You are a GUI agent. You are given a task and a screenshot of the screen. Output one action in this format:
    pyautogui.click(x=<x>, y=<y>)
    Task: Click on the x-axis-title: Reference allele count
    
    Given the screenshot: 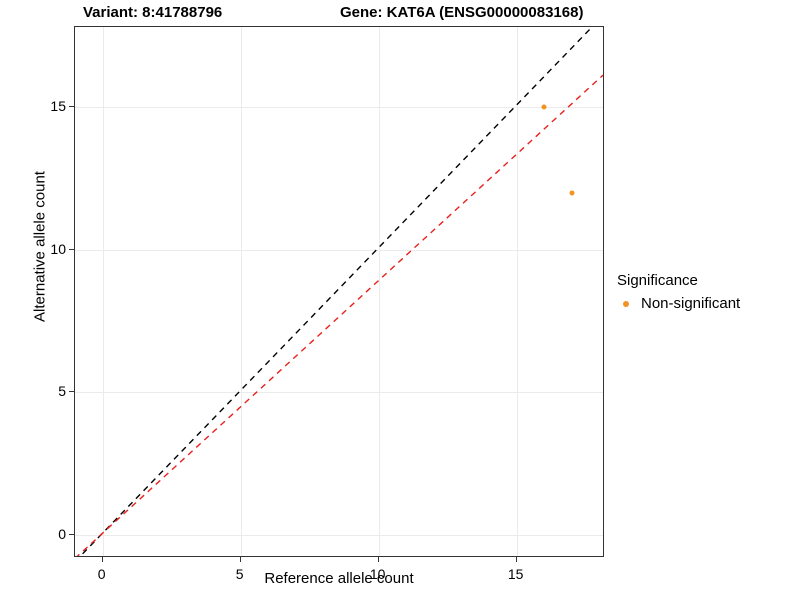 What is the action you would take?
    pyautogui.click(x=339, y=578)
    